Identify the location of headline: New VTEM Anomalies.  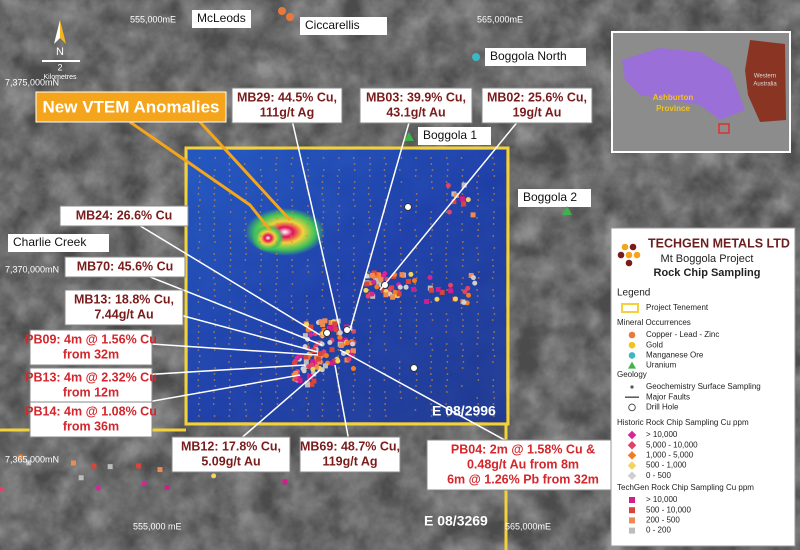
(131, 106).